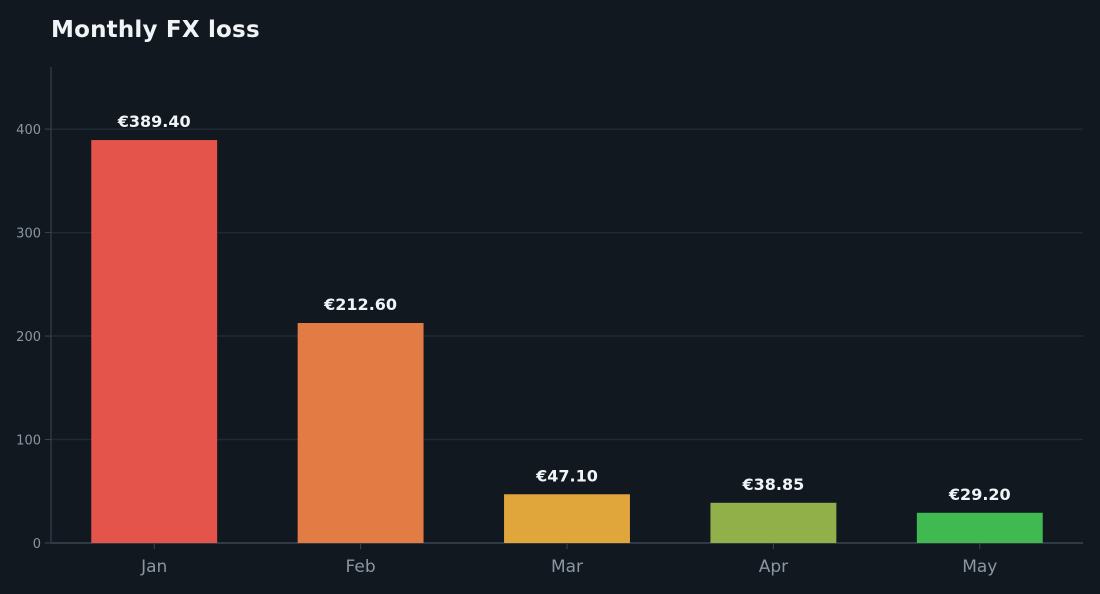 This screenshot has height=594, width=1100. Describe the element at coordinates (361, 567) in the screenshot. I see `x-tick-label: Feb` at that location.